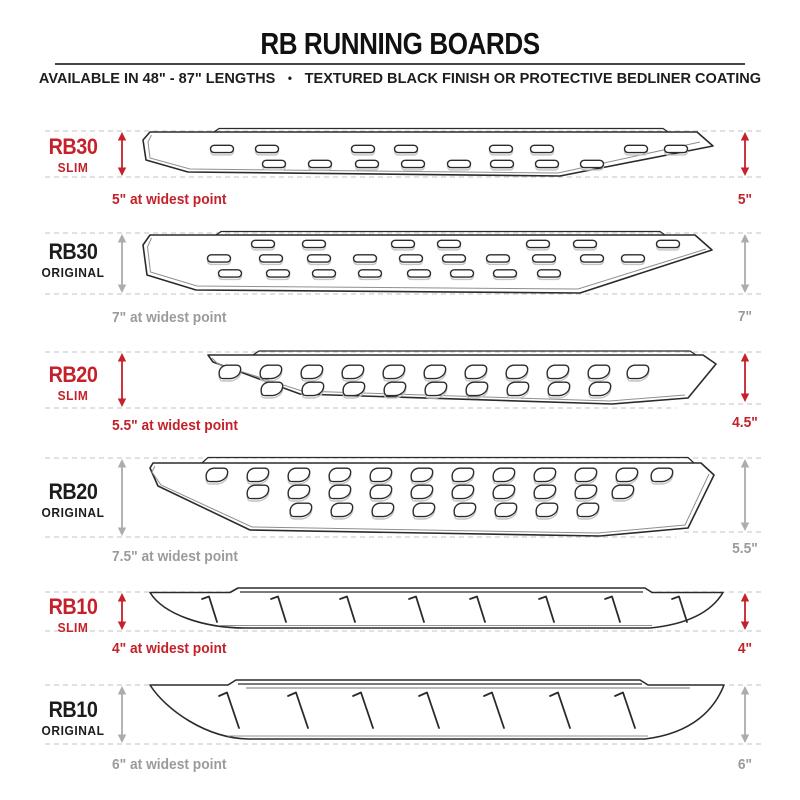 The width and height of the screenshot is (800, 800). I want to click on widest-point-label: 6" at widest point, so click(169, 765).